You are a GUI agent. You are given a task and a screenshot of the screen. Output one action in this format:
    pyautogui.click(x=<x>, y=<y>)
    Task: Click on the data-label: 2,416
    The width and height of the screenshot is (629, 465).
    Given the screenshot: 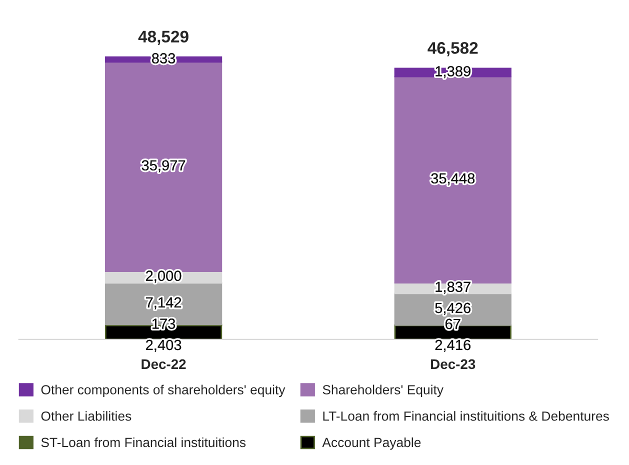 What is the action you would take?
    pyautogui.click(x=452, y=346)
    